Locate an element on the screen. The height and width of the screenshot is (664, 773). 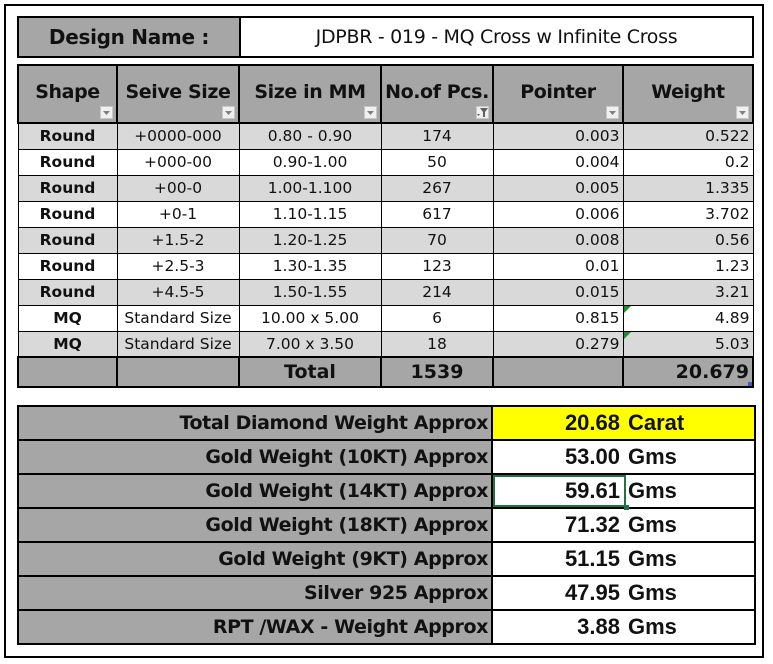
cell-weight: 3.21 is located at coordinates (688, 292).